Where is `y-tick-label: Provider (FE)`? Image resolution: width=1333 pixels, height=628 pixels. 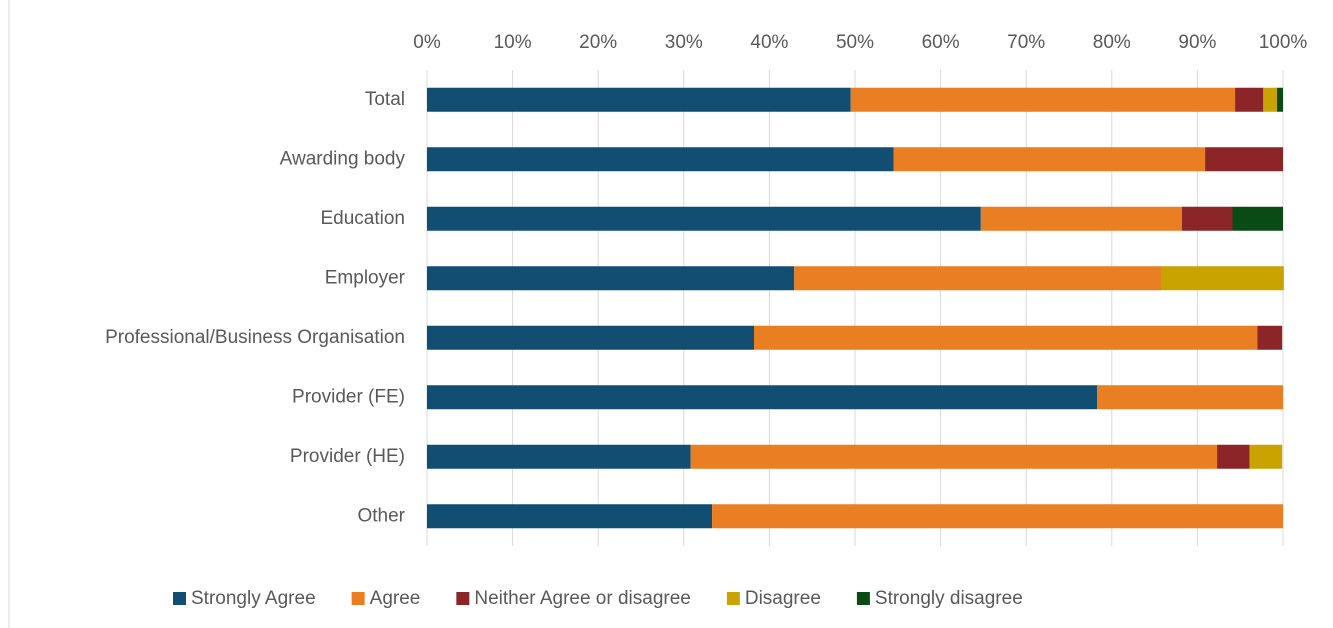
y-tick-label: Provider (FE) is located at coordinates (348, 396).